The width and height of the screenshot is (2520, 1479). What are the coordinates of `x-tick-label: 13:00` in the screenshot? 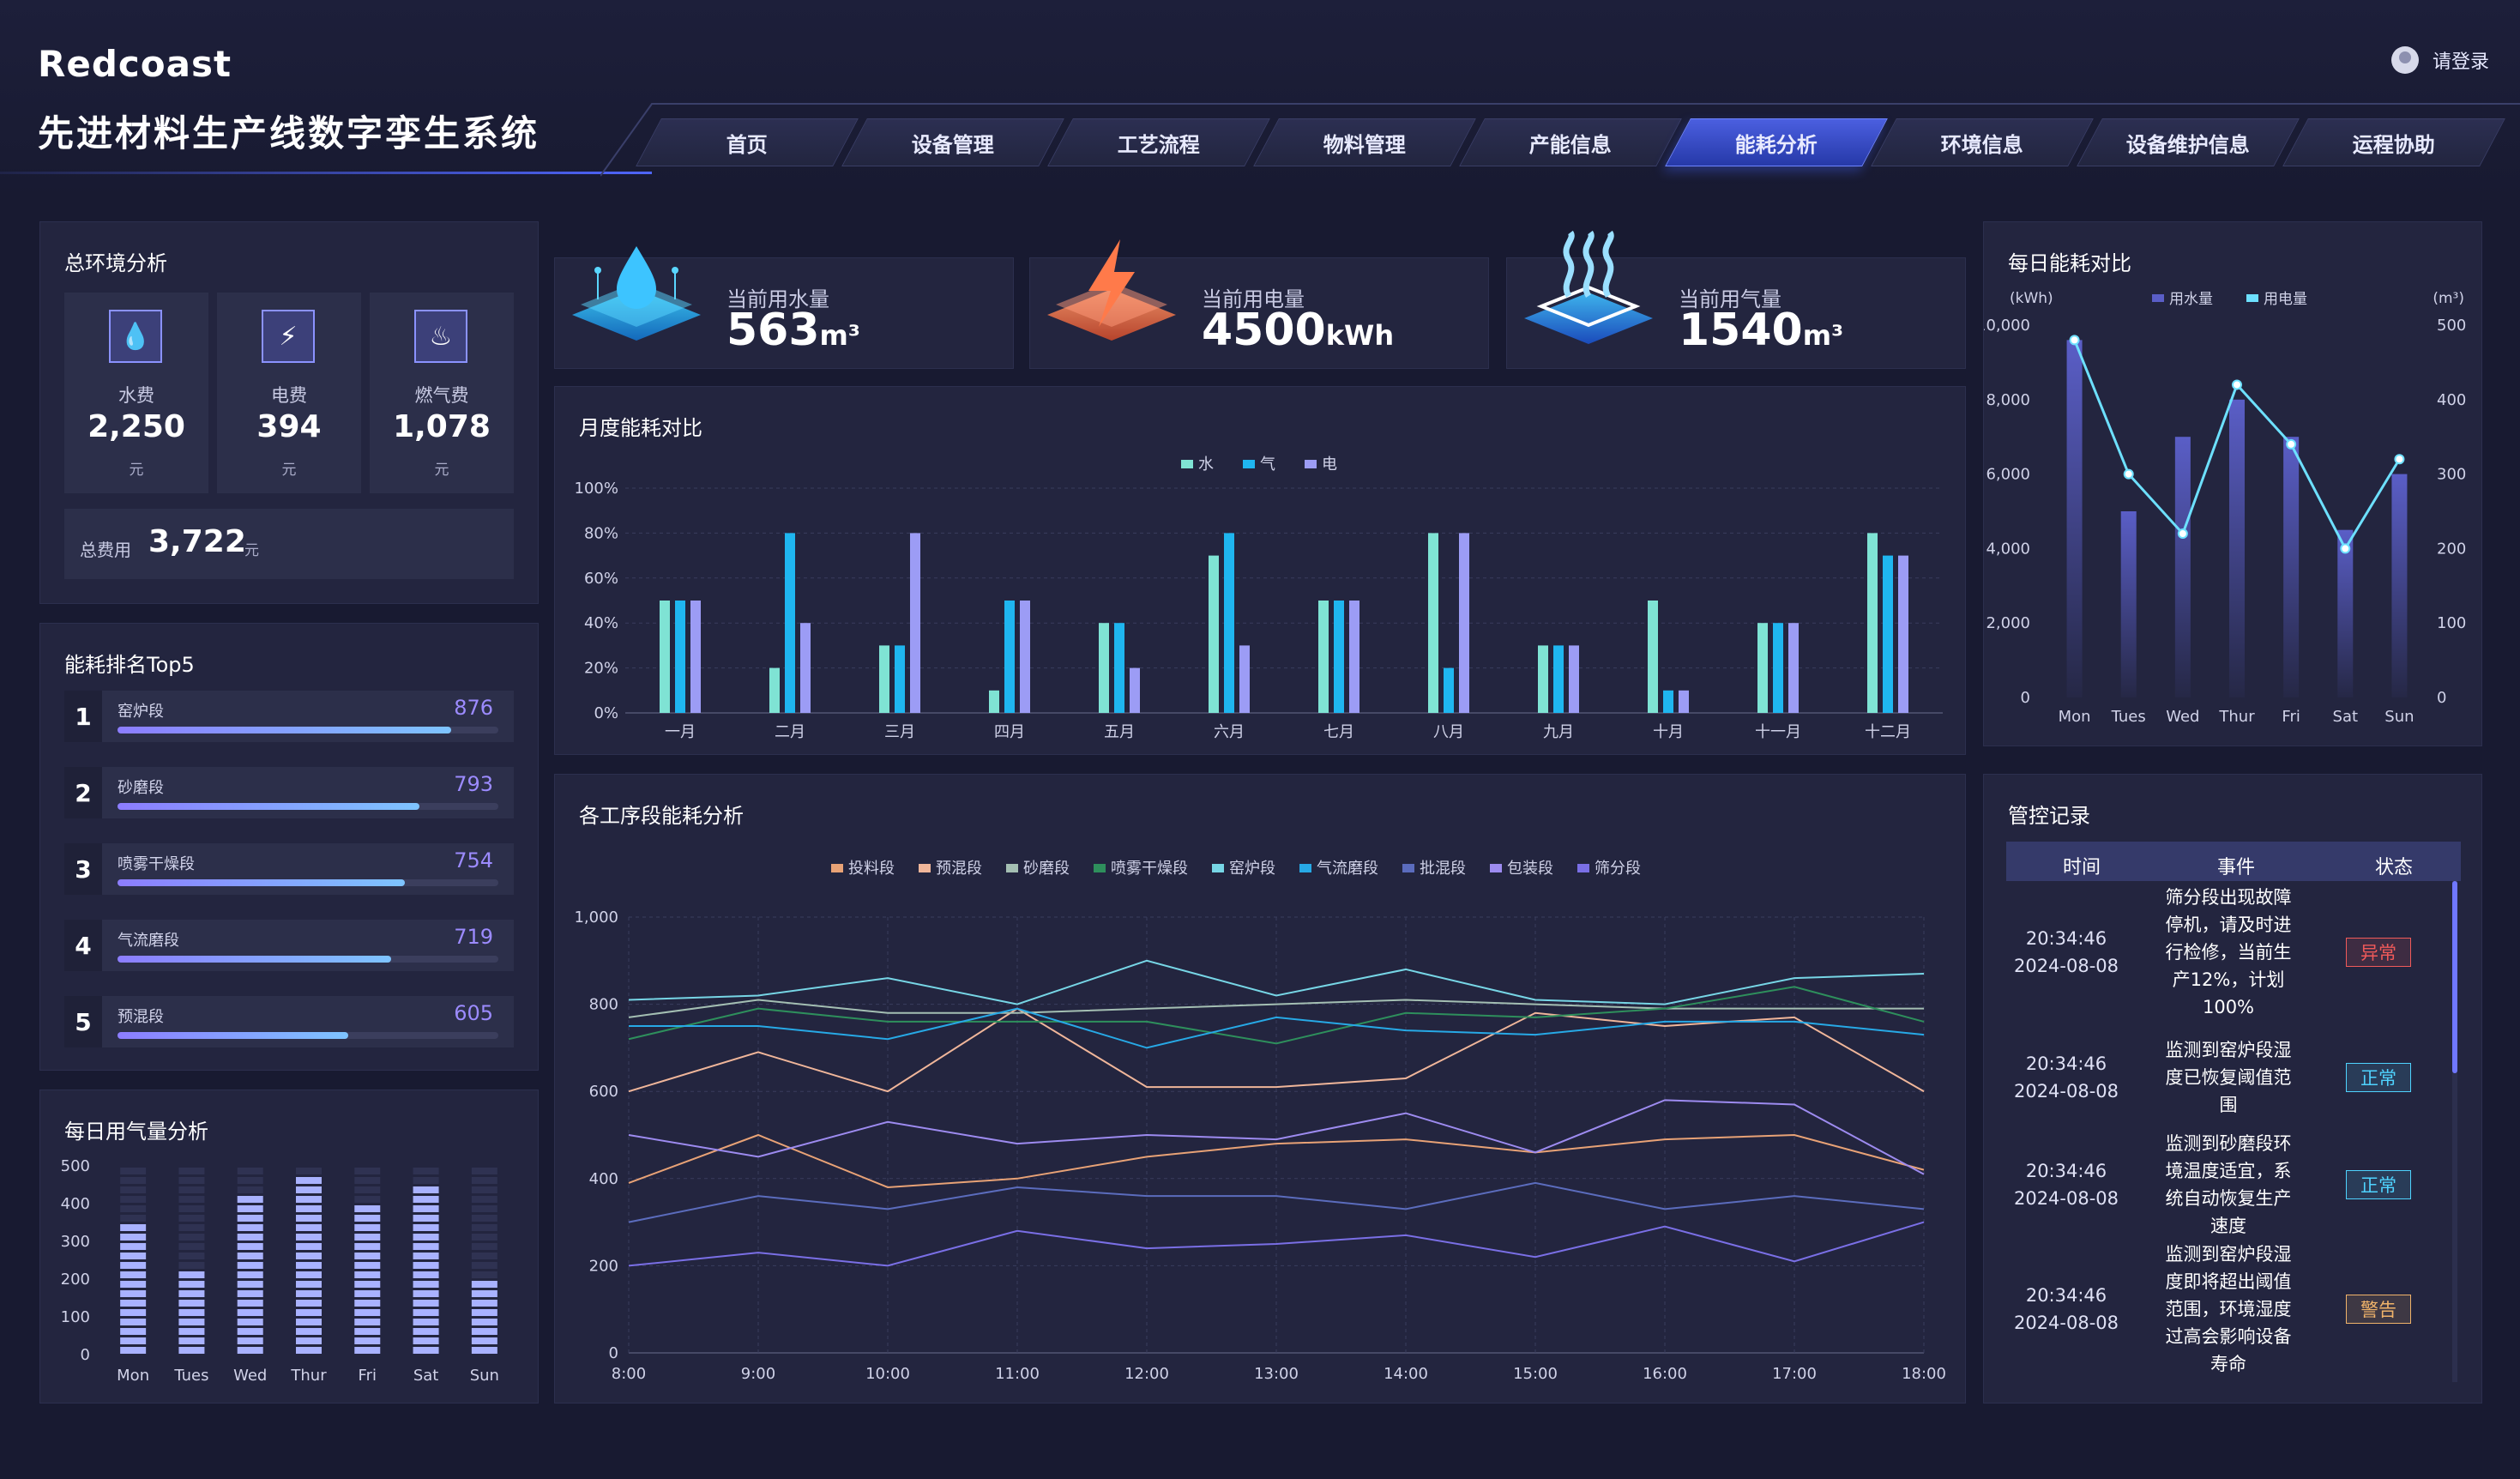 It's located at (1276, 1374).